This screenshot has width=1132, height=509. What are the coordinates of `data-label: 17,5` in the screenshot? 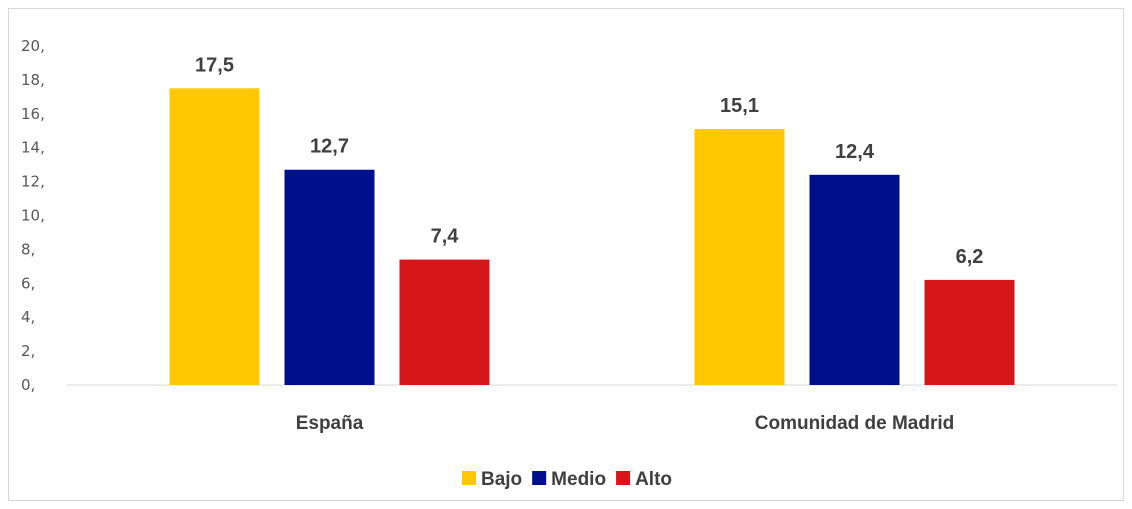 It's located at (214, 65).